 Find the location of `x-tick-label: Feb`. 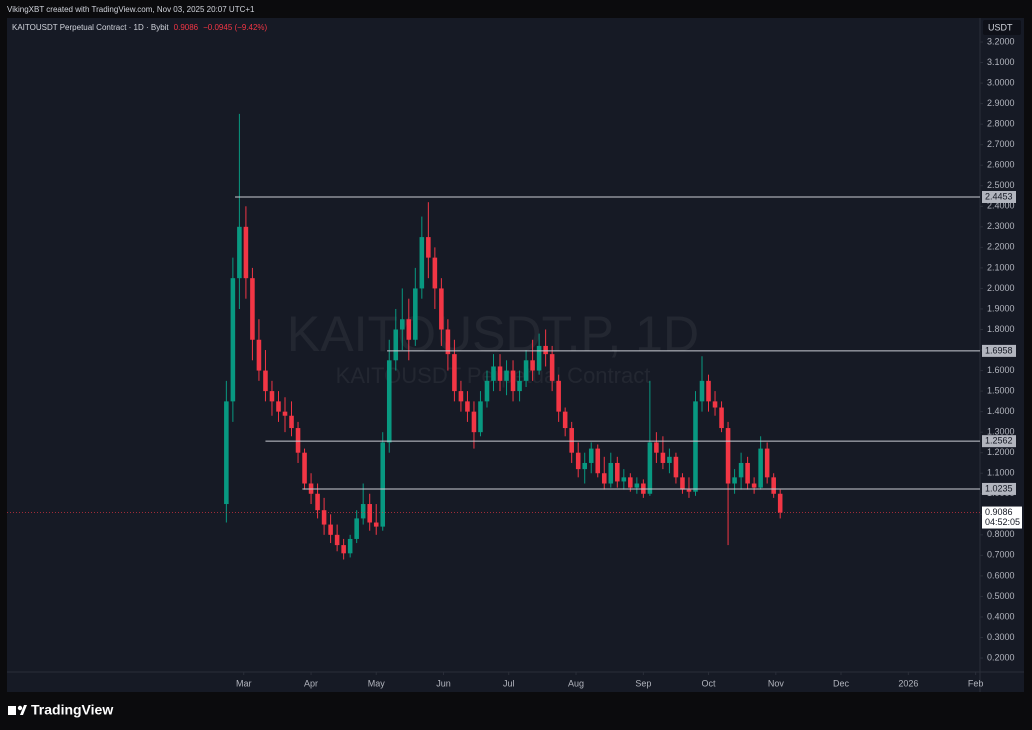

x-tick-label: Feb is located at coordinates (976, 683).